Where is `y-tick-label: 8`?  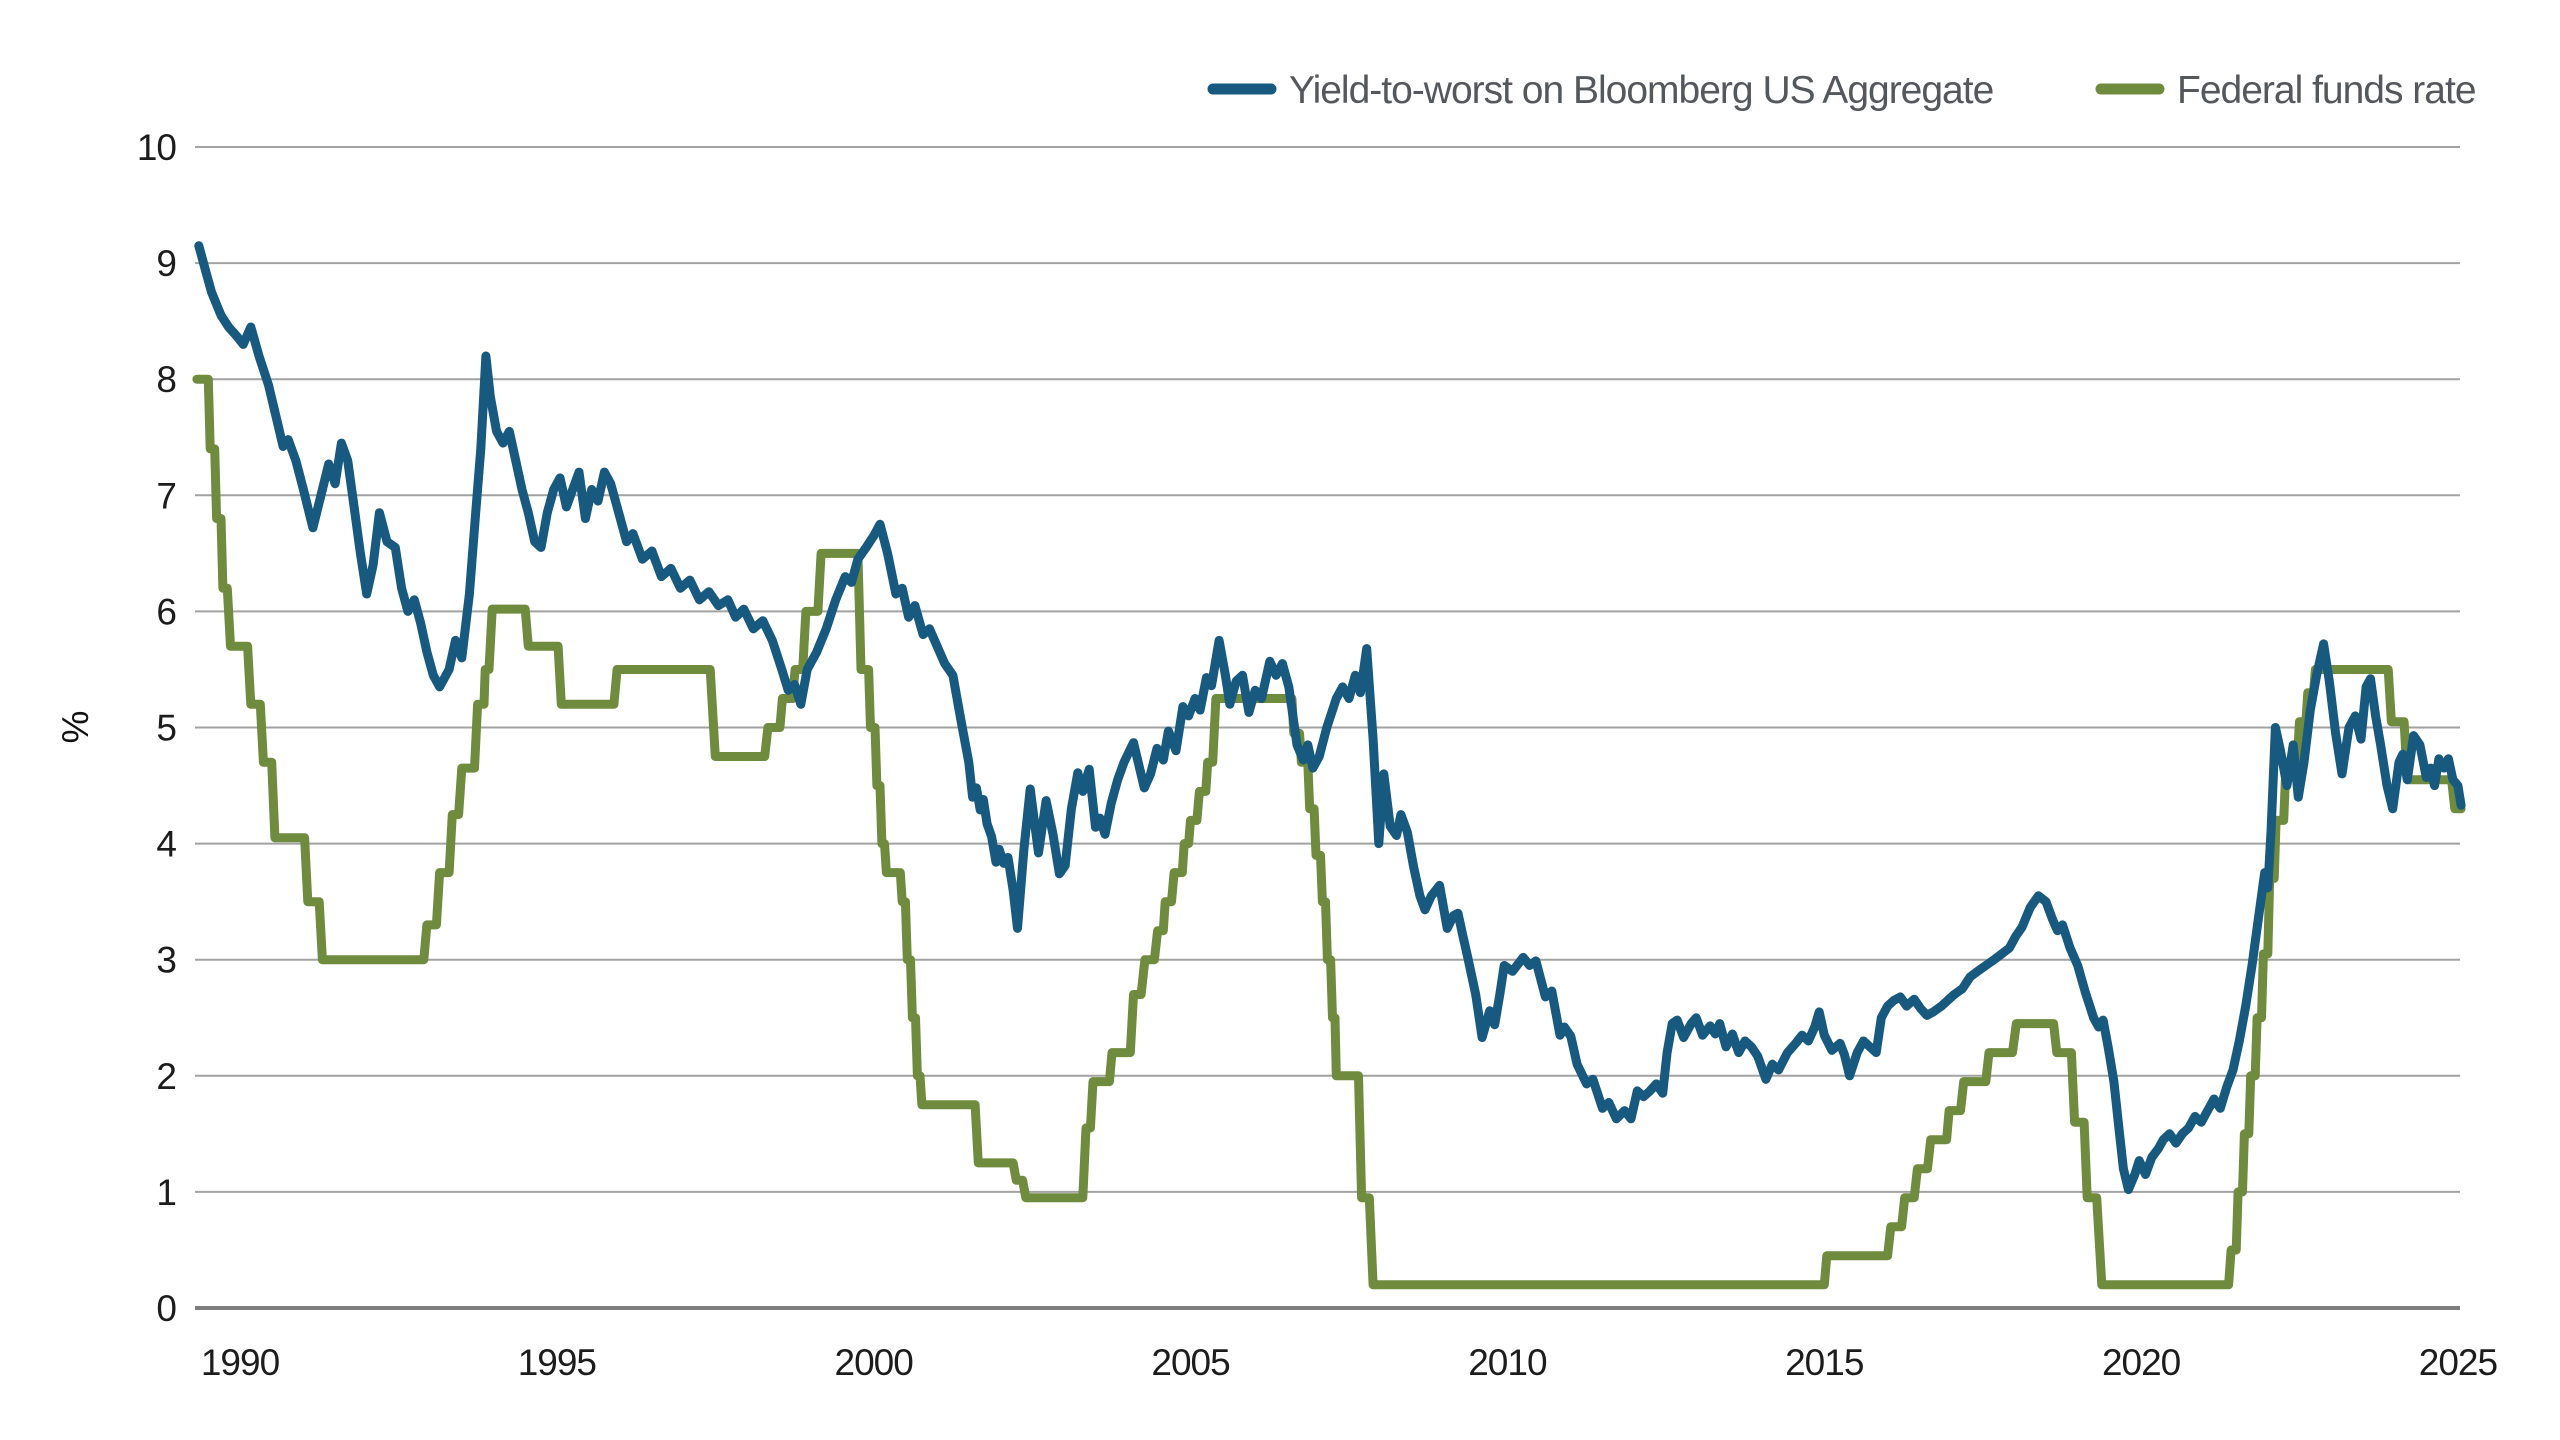 y-tick-label: 8 is located at coordinates (166, 379).